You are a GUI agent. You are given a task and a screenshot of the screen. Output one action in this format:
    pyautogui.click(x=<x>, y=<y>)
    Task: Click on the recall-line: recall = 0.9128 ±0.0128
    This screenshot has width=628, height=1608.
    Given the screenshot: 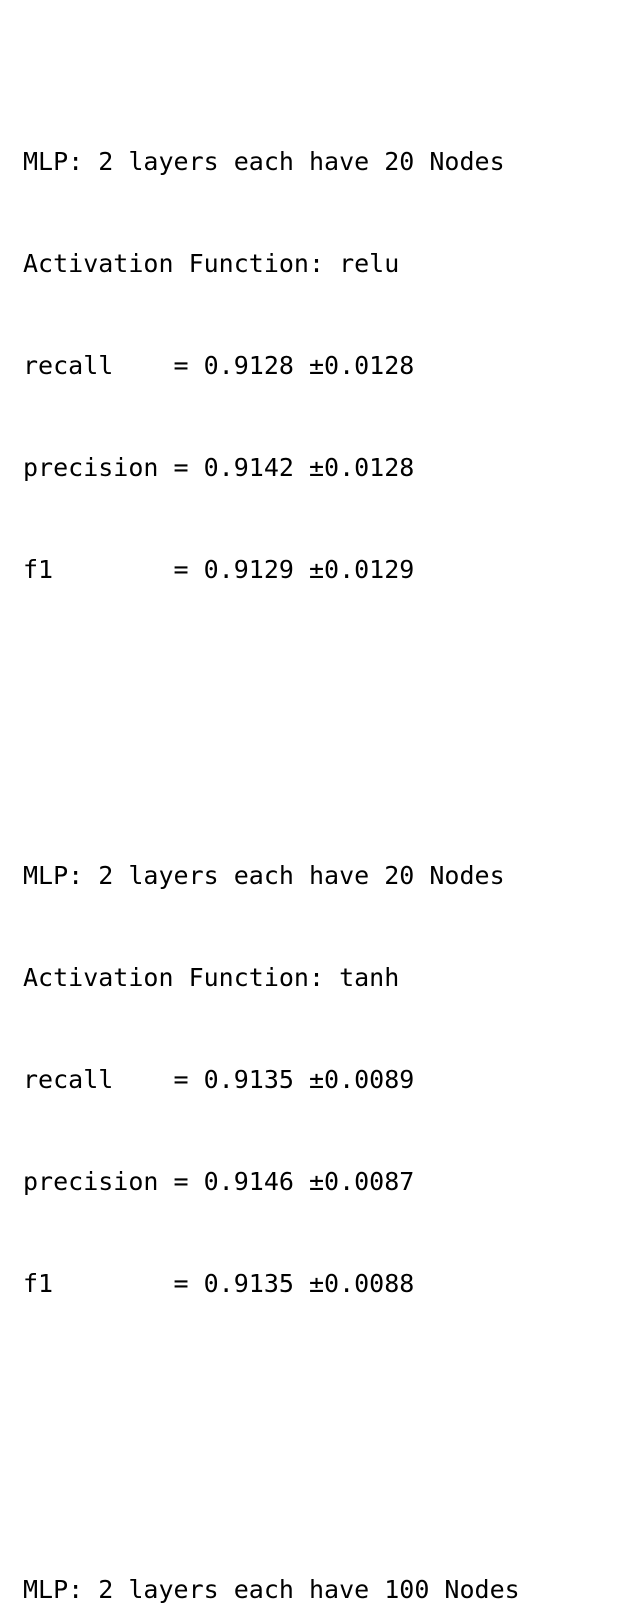 What is the action you would take?
    pyautogui.click(x=219, y=365)
    